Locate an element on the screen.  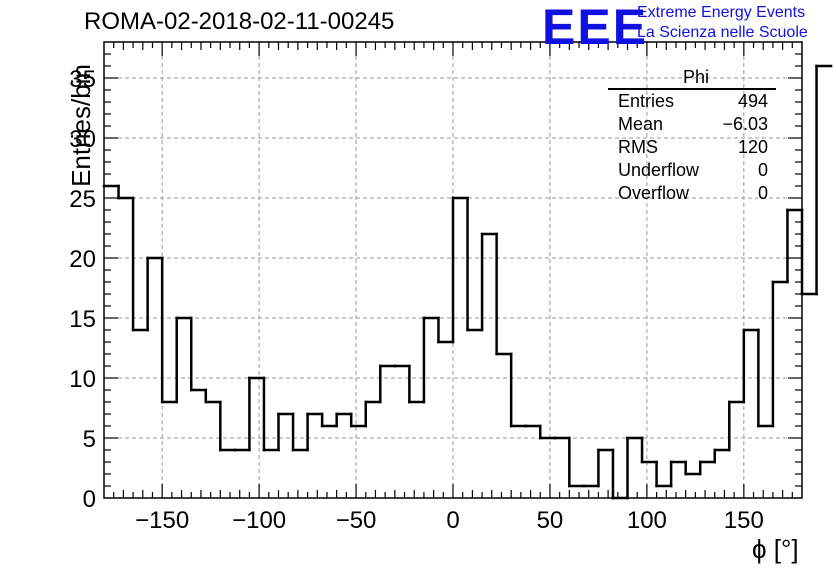
eee-logo-line1: Extreme Energy Events is located at coordinates (721, 12).